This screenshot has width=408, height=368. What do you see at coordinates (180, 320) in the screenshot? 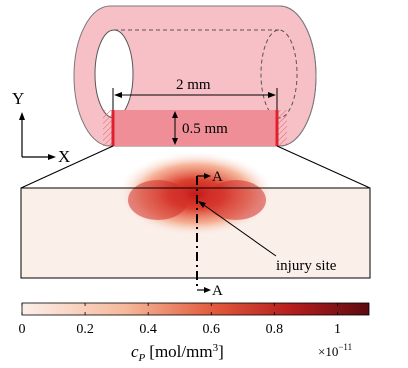
I see `colorbar-ticks: 0 0.2 0.4 0.6 0.8 1` at bounding box center [180, 320].